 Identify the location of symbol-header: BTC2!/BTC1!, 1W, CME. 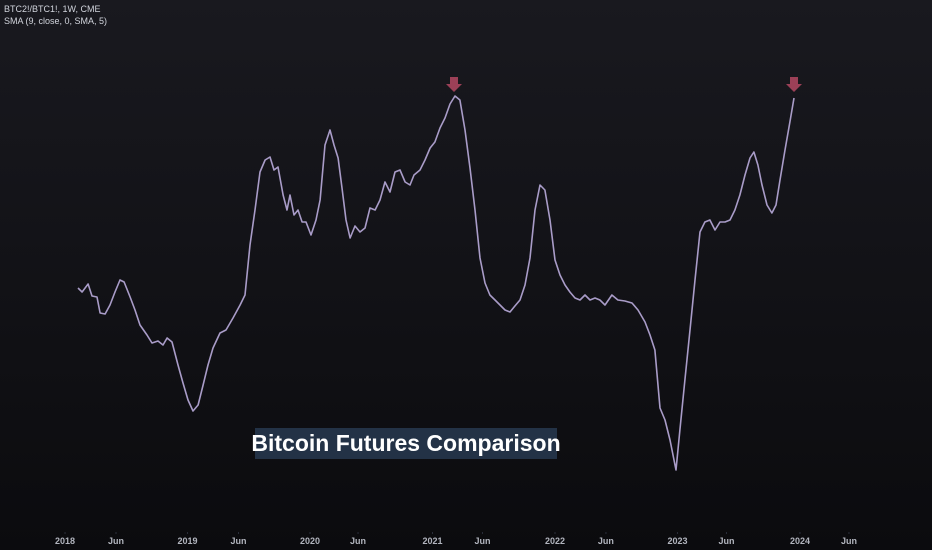
(52, 9).